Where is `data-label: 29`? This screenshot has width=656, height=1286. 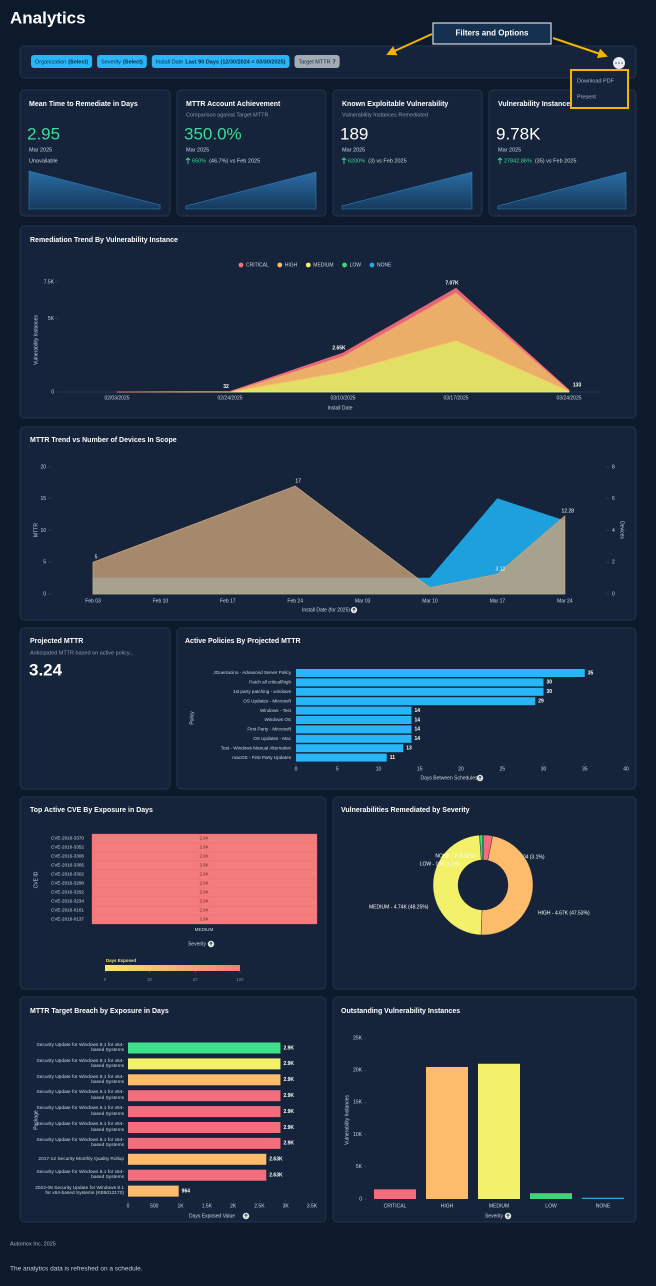
data-label: 29 is located at coordinates (541, 702).